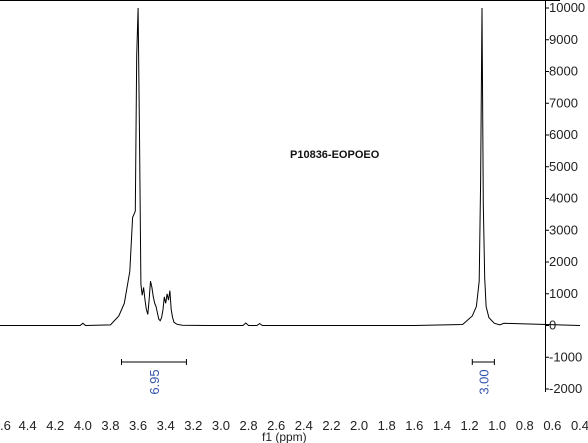 The image size is (588, 443). What do you see at coordinates (308, 377) in the screenshot?
I see `integral-regions: 6.95 3.00` at bounding box center [308, 377].